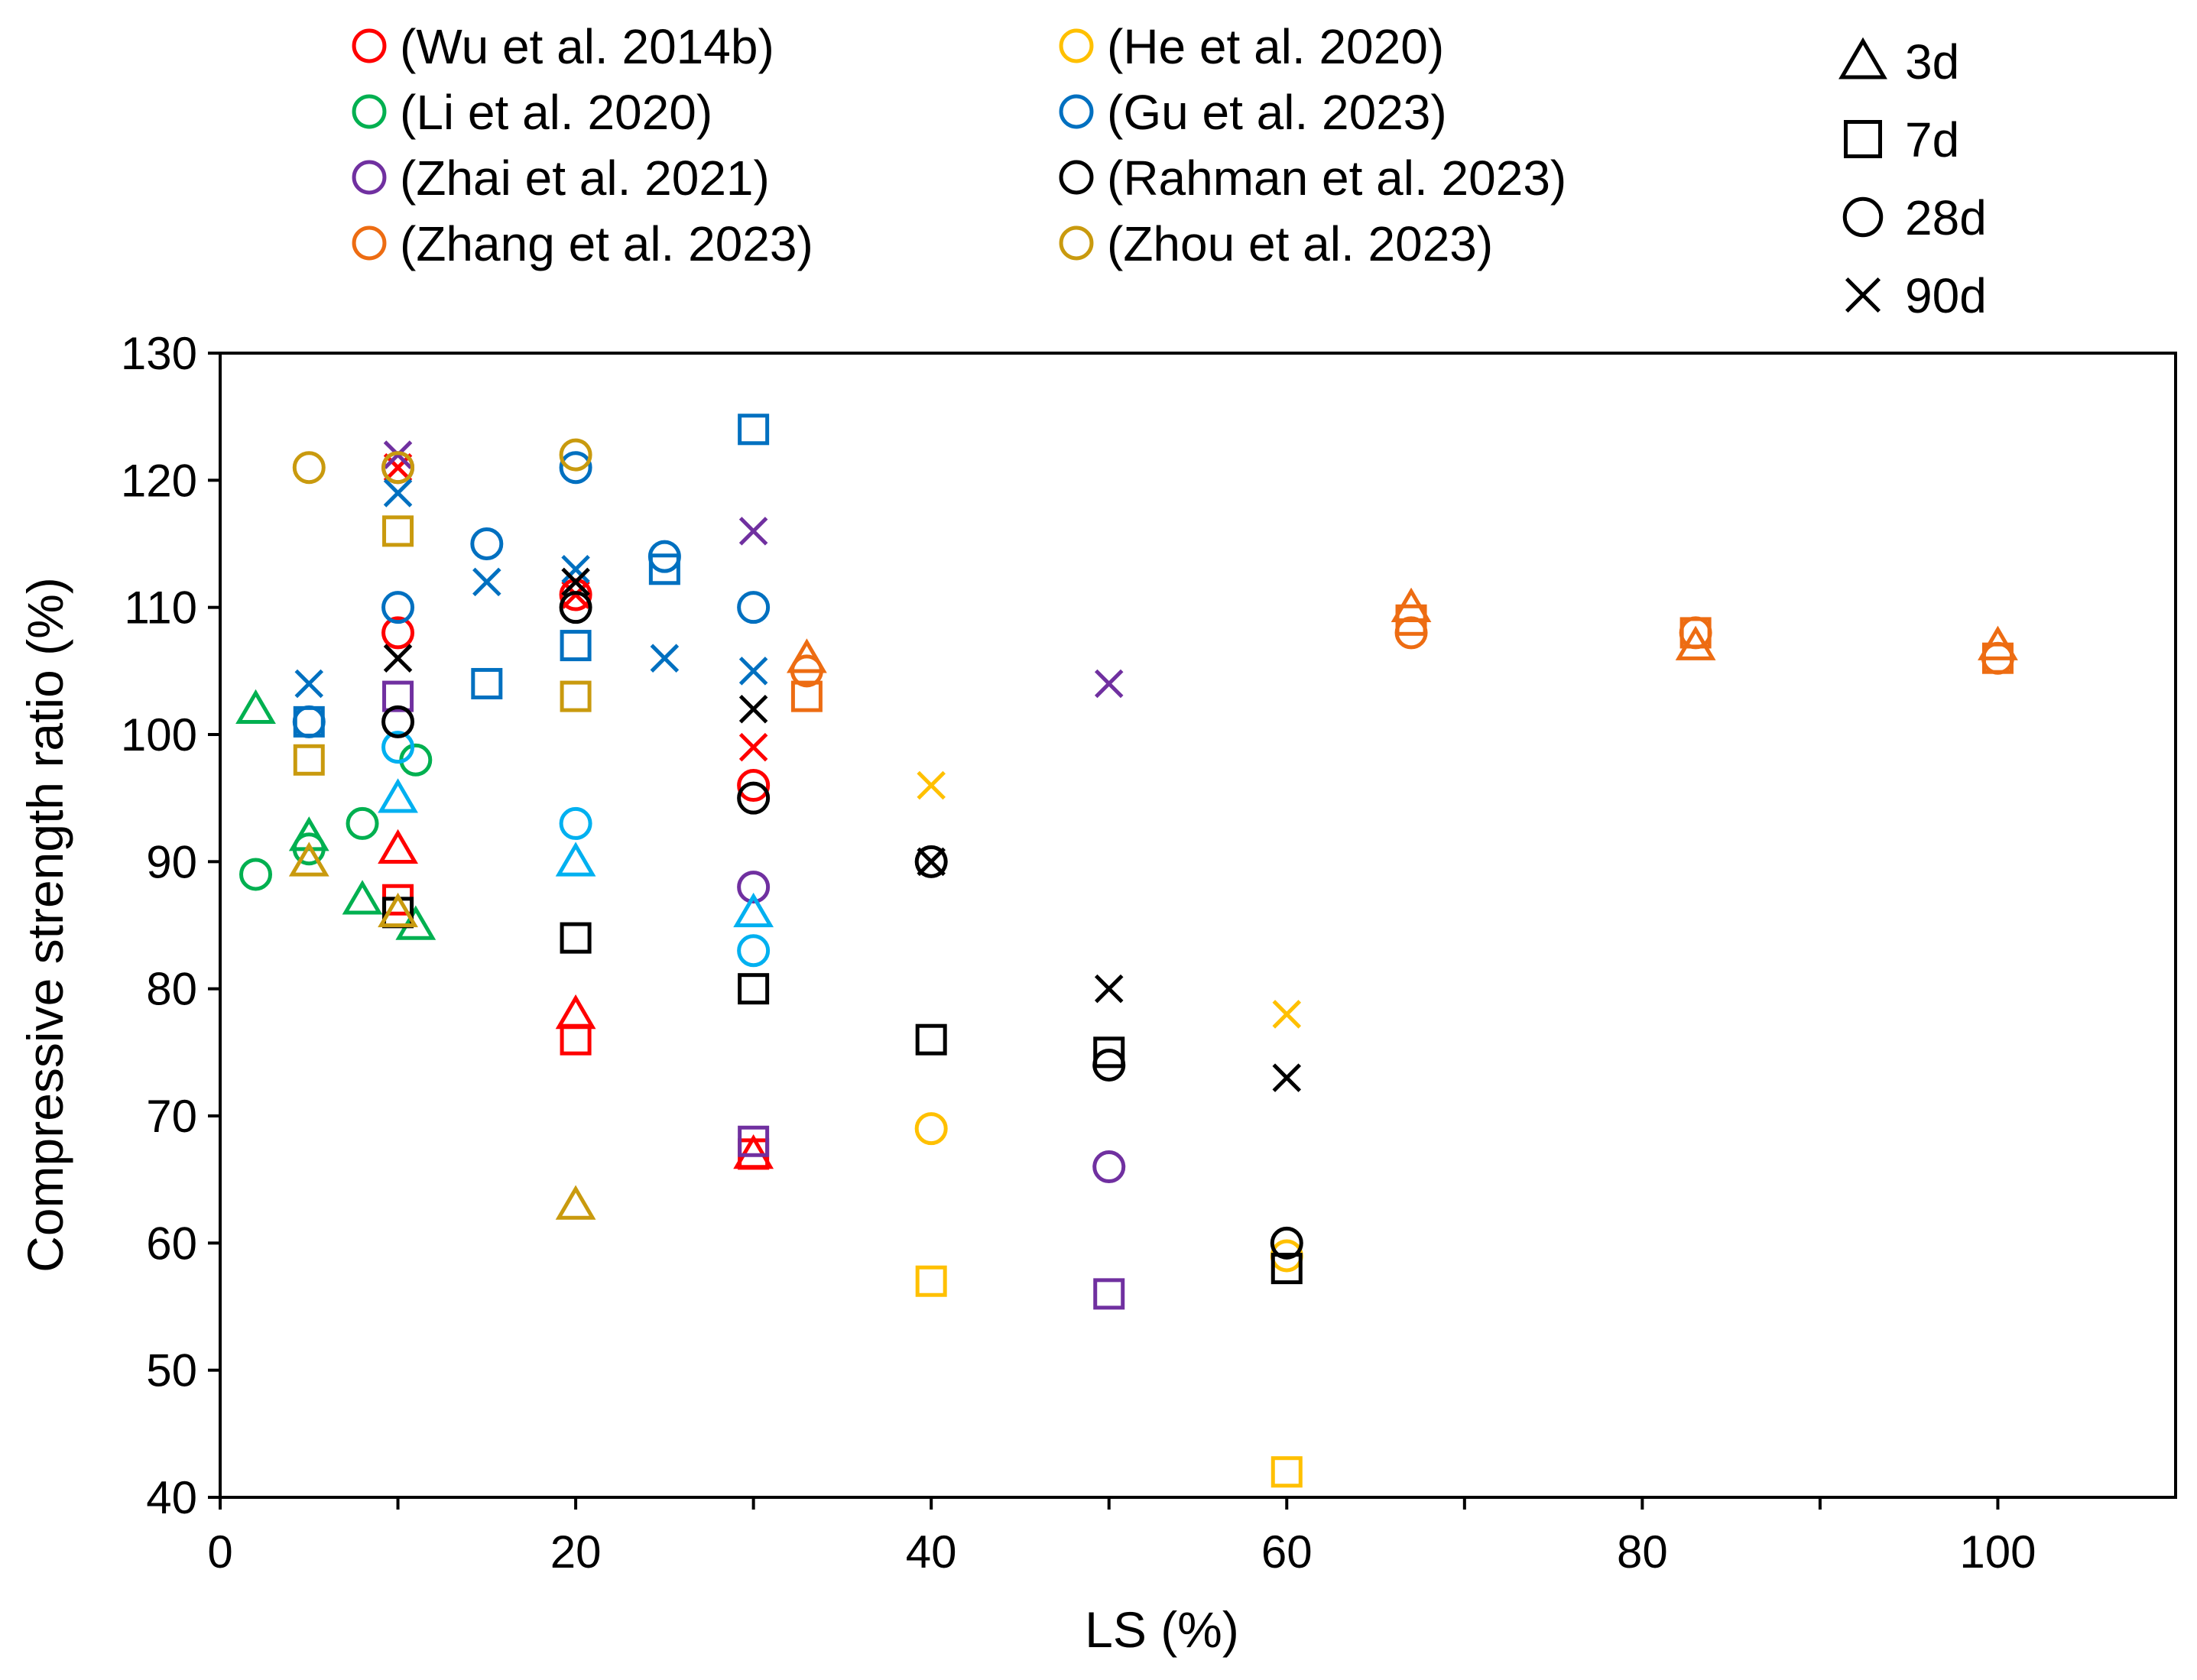 This screenshot has width=2197, height=1680. I want to click on legend-shape-marker-cross, so click(1863, 295).